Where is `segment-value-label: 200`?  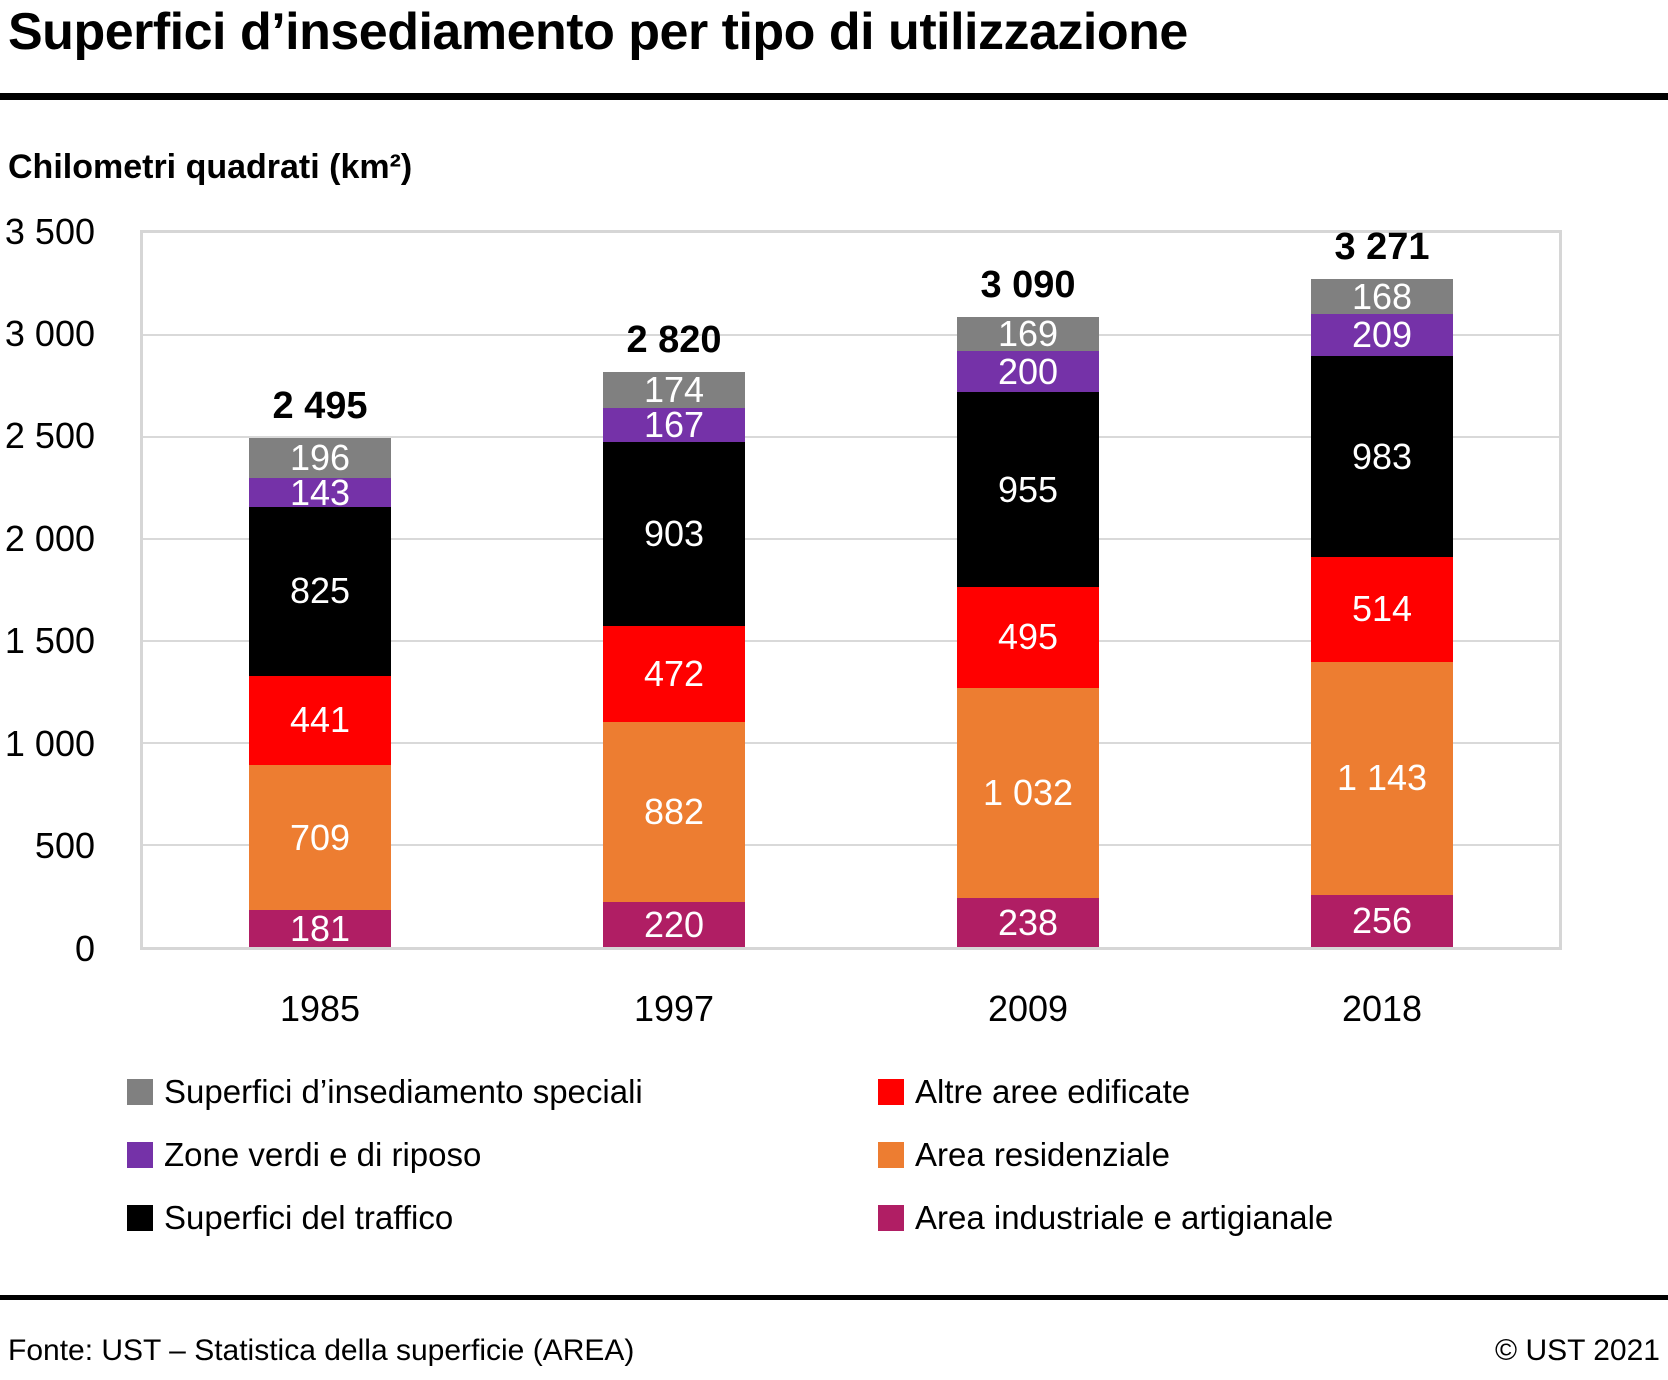 segment-value-label: 200 is located at coordinates (1028, 371).